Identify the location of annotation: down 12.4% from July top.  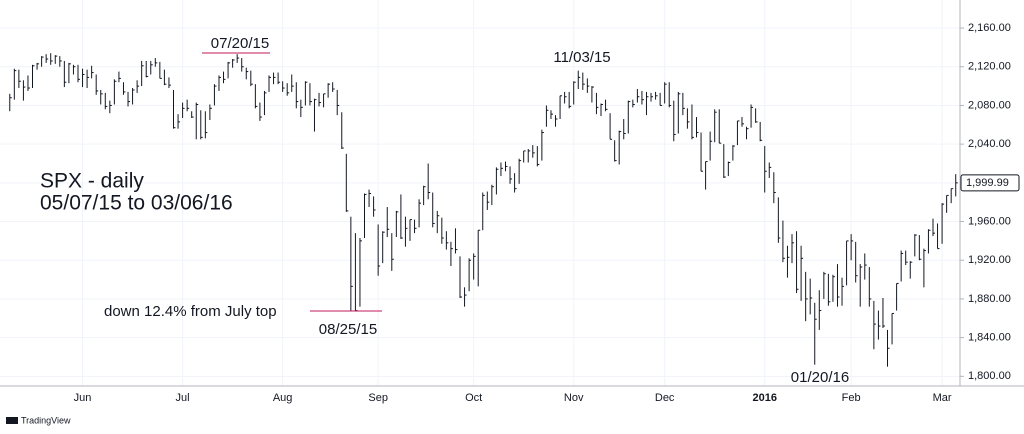
(190, 311).